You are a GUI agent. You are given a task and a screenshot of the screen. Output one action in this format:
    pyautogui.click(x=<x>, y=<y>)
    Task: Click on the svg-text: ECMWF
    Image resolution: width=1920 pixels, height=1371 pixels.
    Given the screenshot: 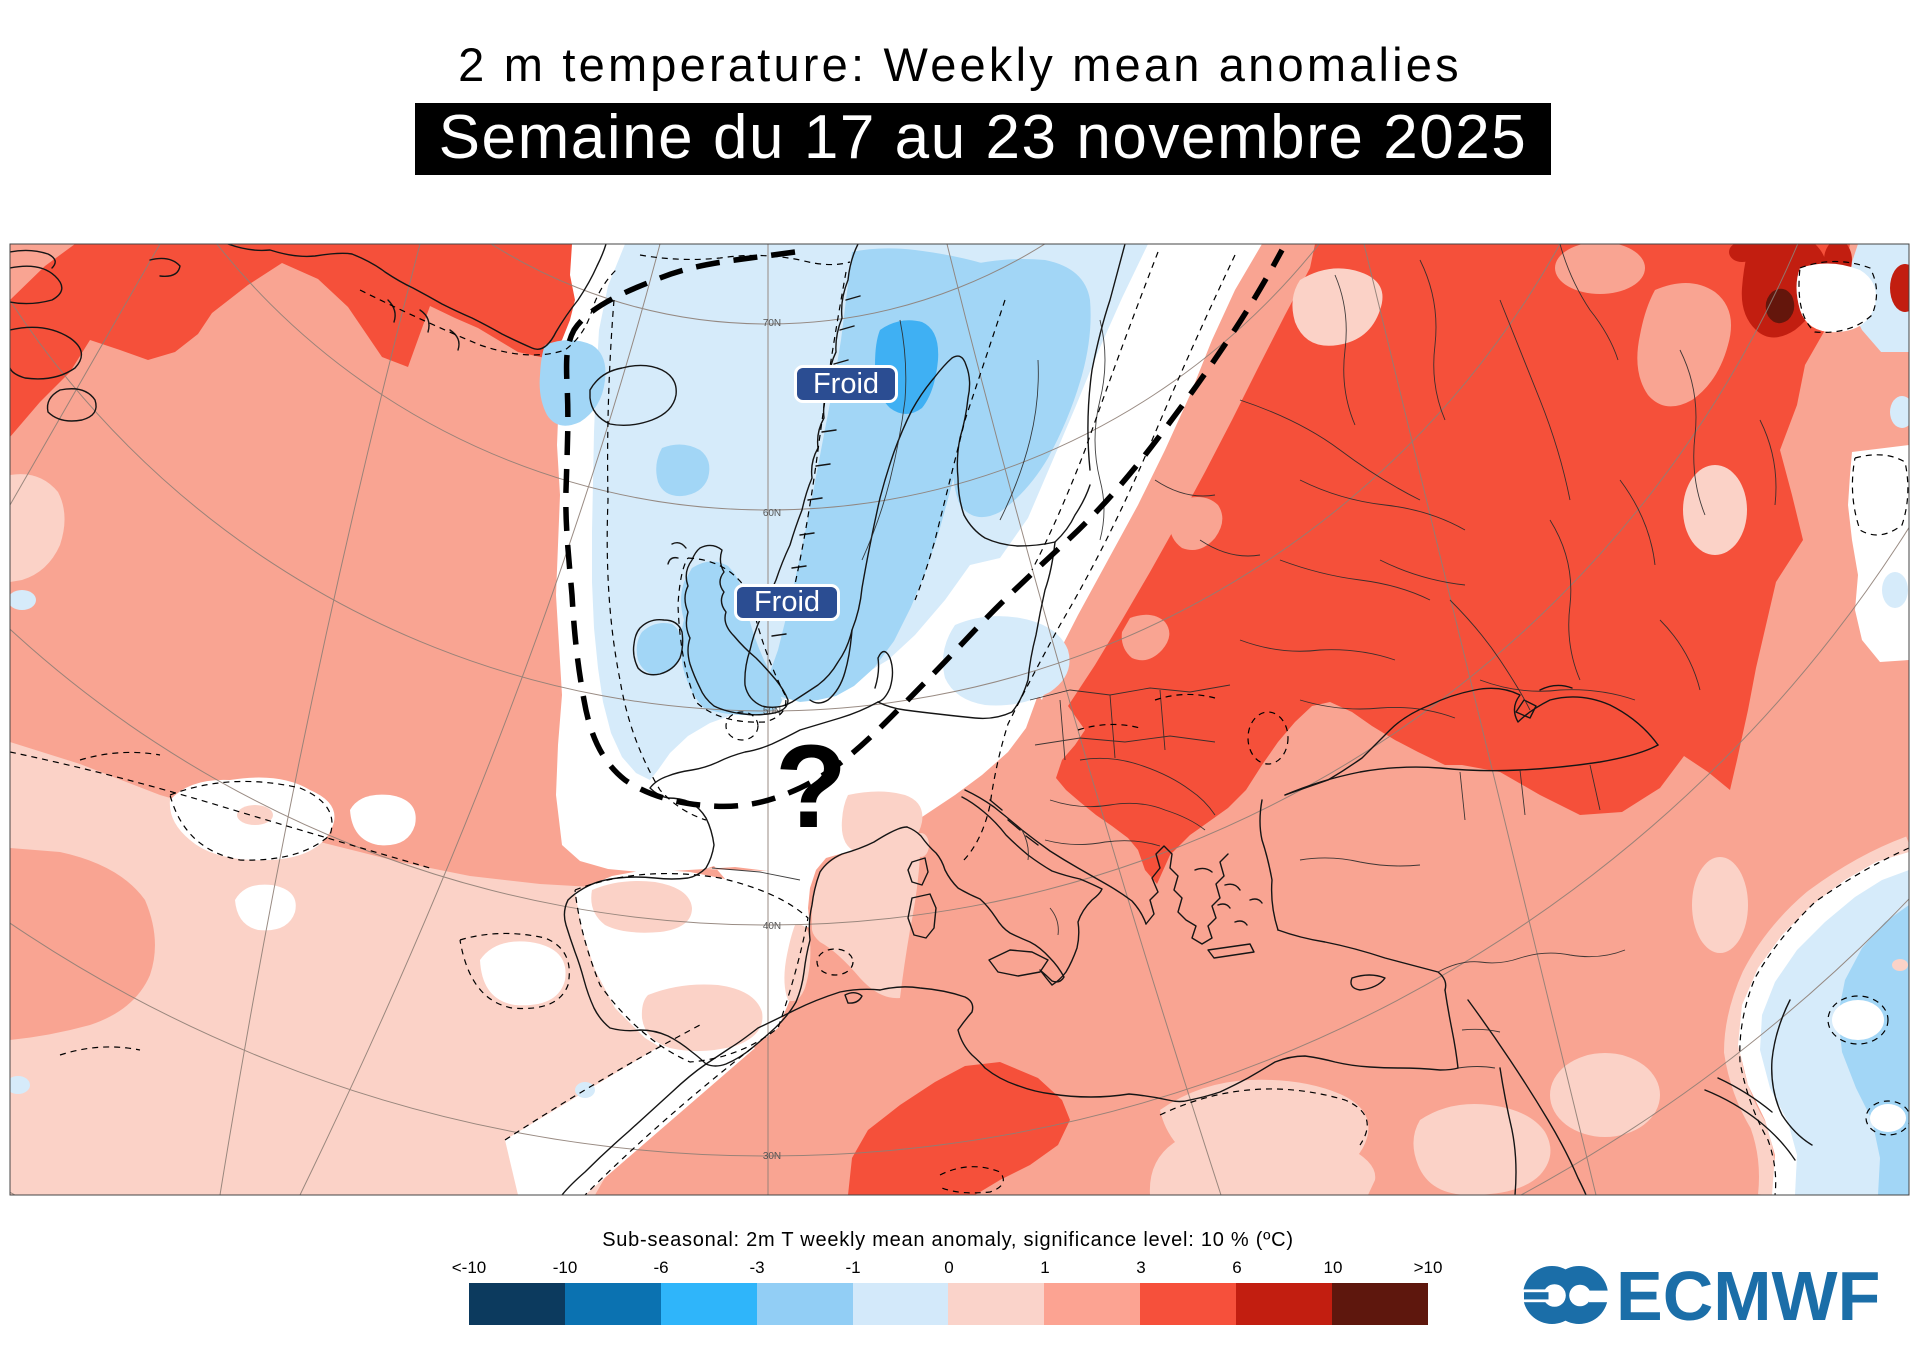 What is the action you would take?
    pyautogui.click(x=1748, y=1296)
    